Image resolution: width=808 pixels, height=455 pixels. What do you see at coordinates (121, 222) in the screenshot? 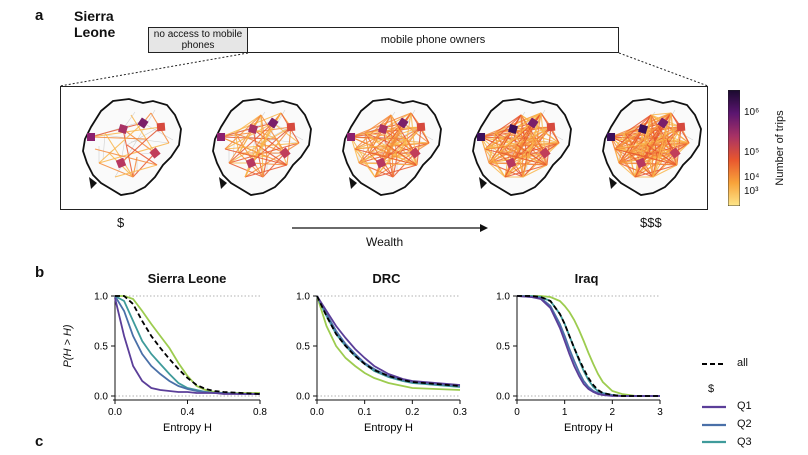
I see `wealth-low-label: $` at bounding box center [121, 222].